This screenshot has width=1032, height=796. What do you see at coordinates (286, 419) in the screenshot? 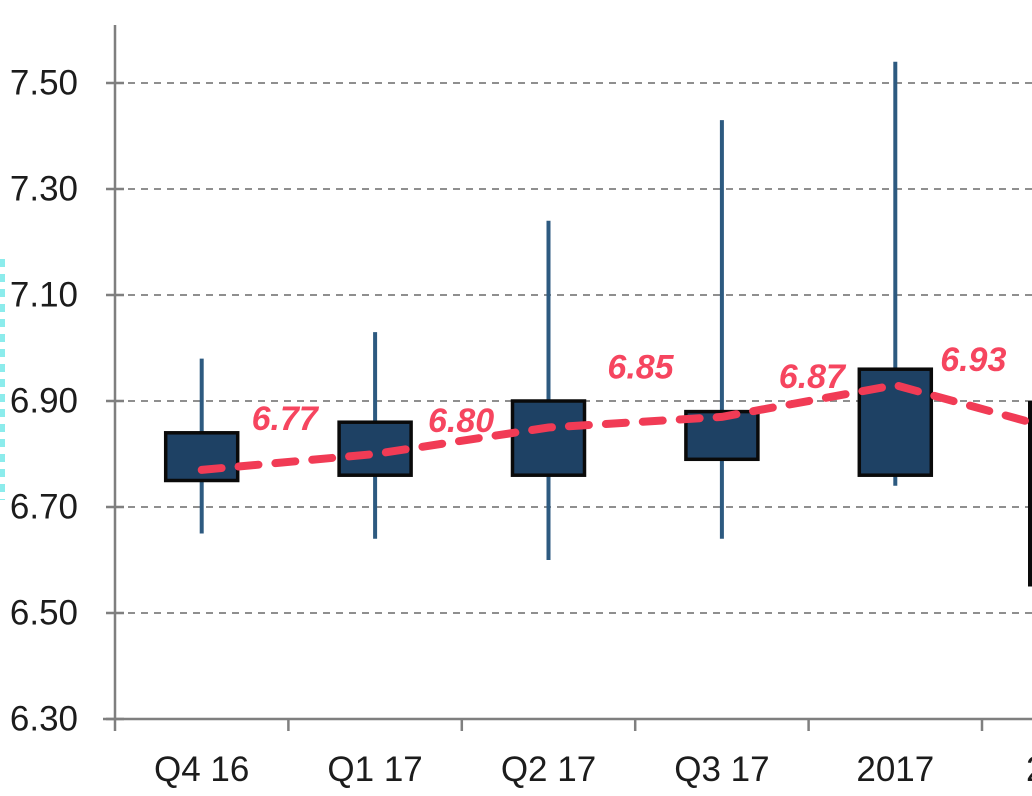
I see `mean-value-label: 6.77` at bounding box center [286, 419].